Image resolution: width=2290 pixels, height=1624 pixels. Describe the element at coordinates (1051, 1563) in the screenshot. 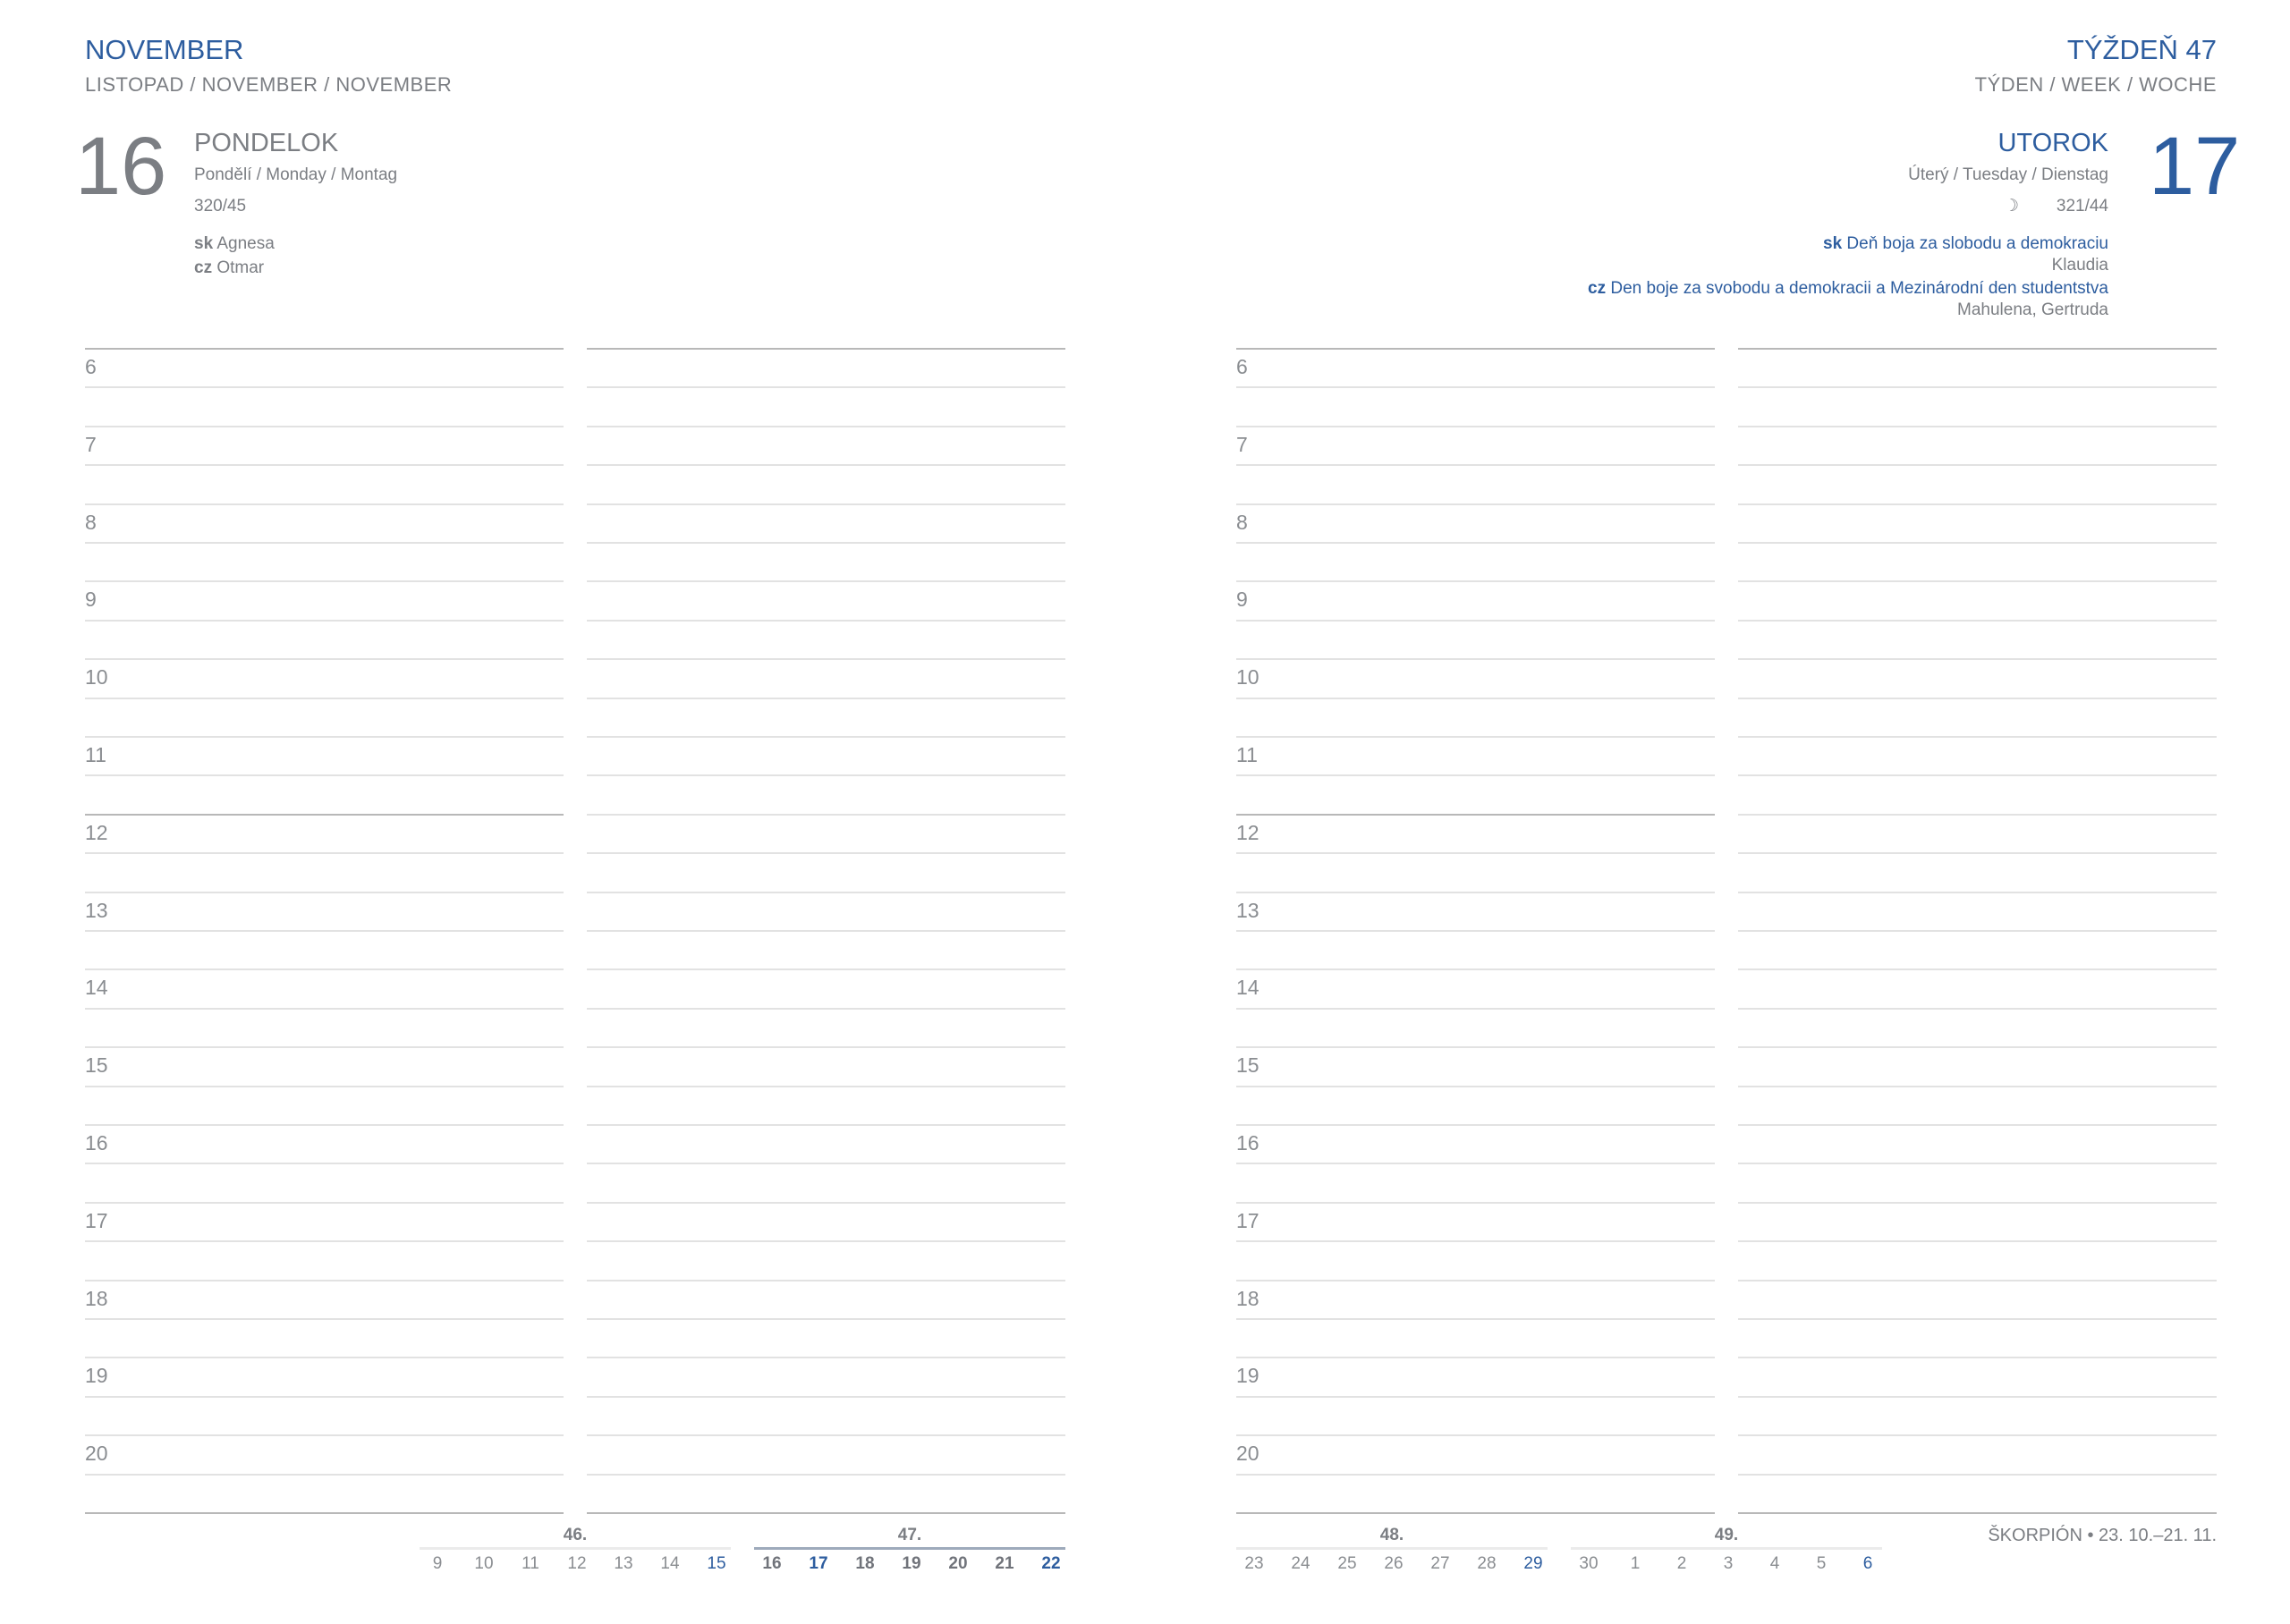

I see `mini-calendar-day: 22` at that location.